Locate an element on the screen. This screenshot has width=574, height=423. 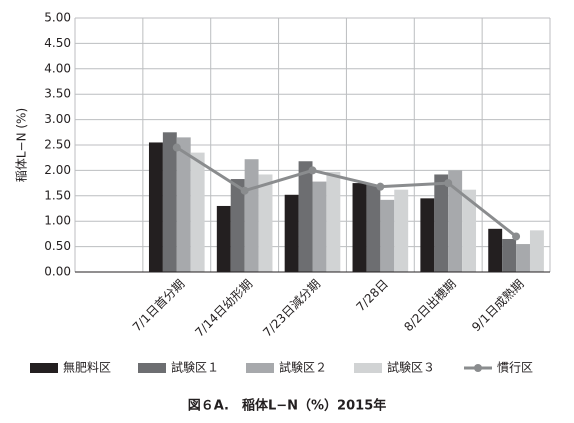
x-tick-label: 9/1日成熟期 is located at coordinates (497, 305).